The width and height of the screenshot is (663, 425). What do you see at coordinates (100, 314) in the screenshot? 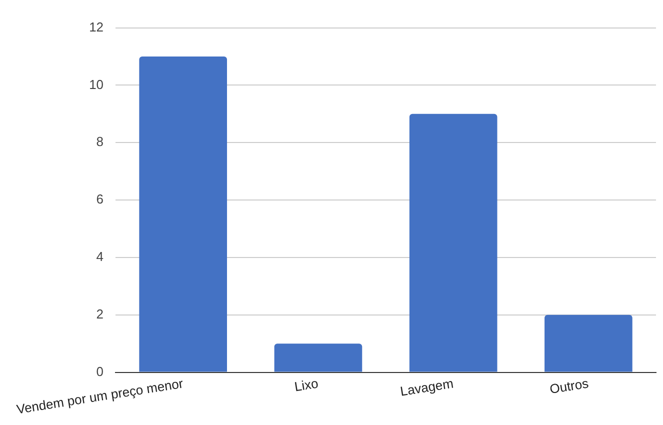
I see `y-tick-label: 2` at bounding box center [100, 314].